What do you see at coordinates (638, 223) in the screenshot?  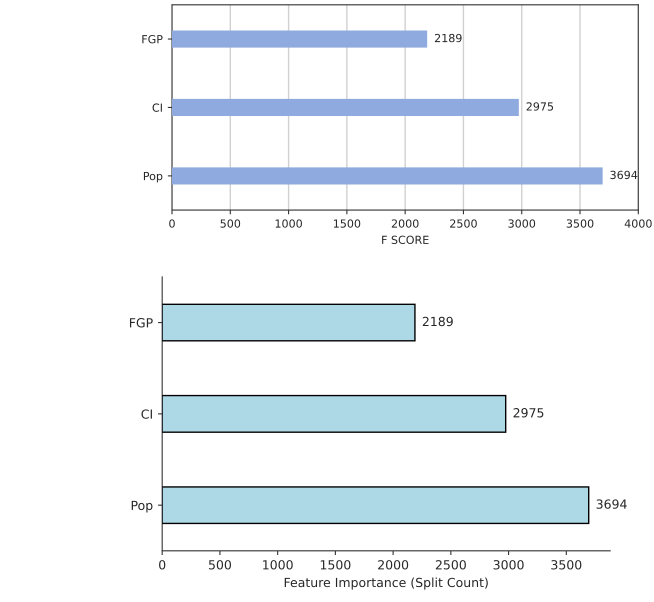 I see `x-tick-label: 4000` at bounding box center [638, 223].